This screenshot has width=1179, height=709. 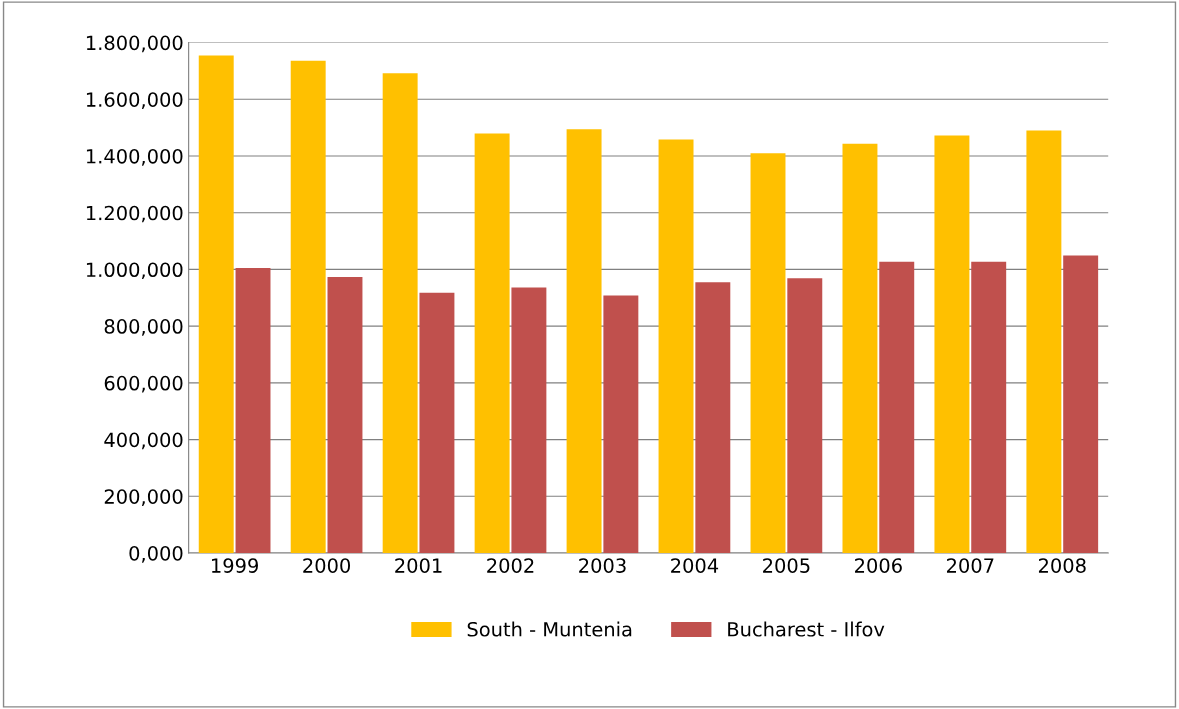 I want to click on y-tick-label: 1.800,000, so click(x=134, y=44).